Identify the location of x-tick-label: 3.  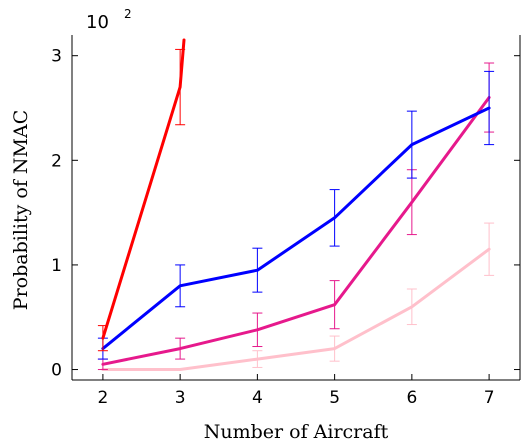
(180, 398).